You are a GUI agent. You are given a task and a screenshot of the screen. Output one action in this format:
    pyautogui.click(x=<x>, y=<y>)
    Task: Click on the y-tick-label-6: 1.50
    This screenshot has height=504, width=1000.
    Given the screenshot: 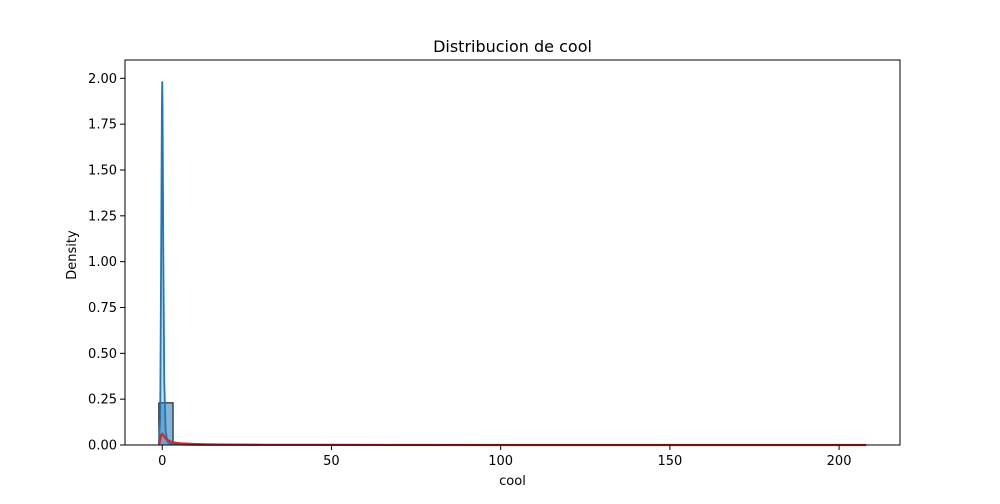 What is the action you would take?
    pyautogui.click(x=102, y=171)
    